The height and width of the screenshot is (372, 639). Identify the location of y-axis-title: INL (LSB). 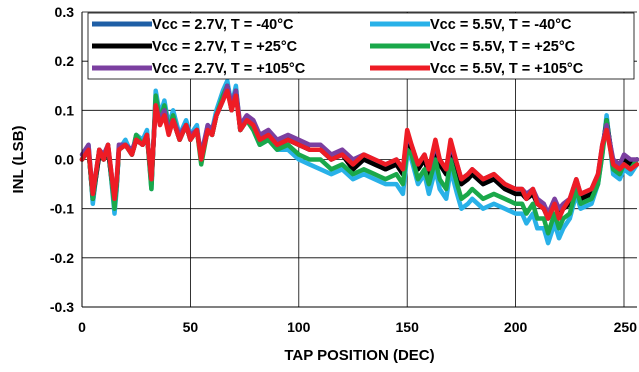
(18, 159).